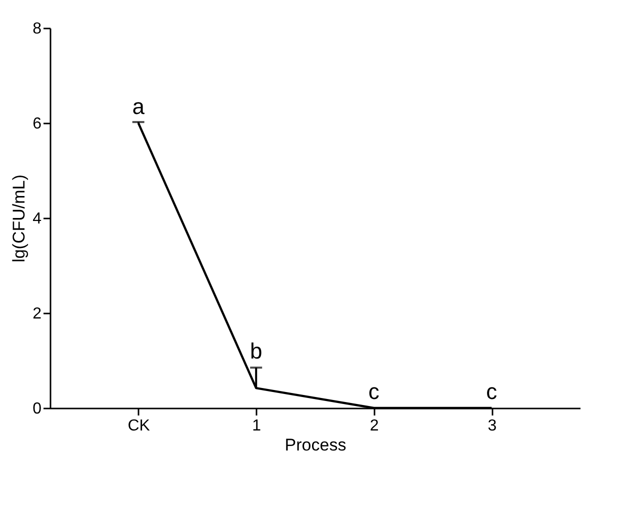 This screenshot has width=637, height=529. What do you see at coordinates (19, 218) in the screenshot?
I see `y-axis-title: lg(CFU/mL)` at bounding box center [19, 218].